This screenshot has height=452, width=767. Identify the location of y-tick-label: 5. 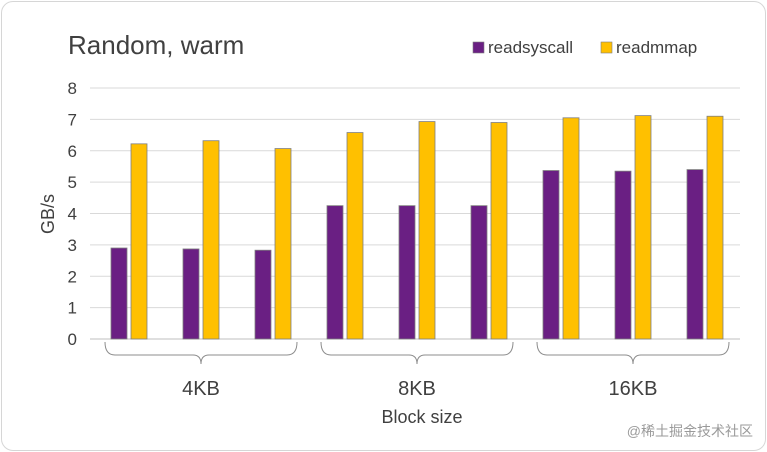
(72, 182).